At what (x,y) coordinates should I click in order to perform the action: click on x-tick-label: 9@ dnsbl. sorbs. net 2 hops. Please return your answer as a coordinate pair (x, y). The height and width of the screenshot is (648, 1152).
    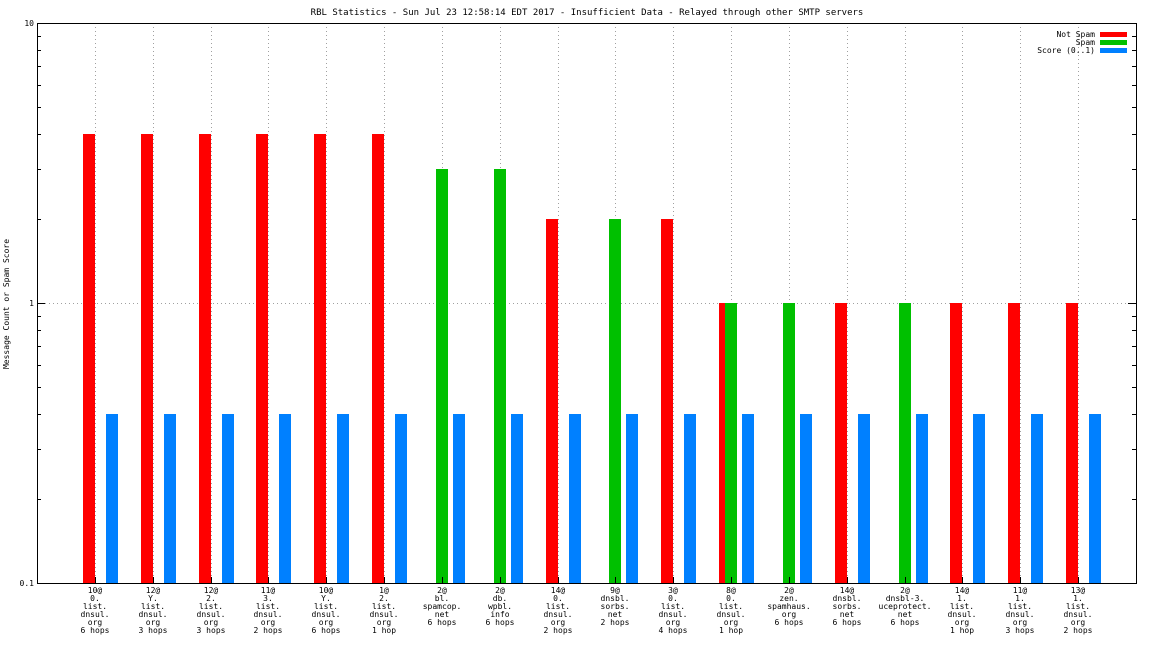
    Looking at the image, I should click on (615, 606).